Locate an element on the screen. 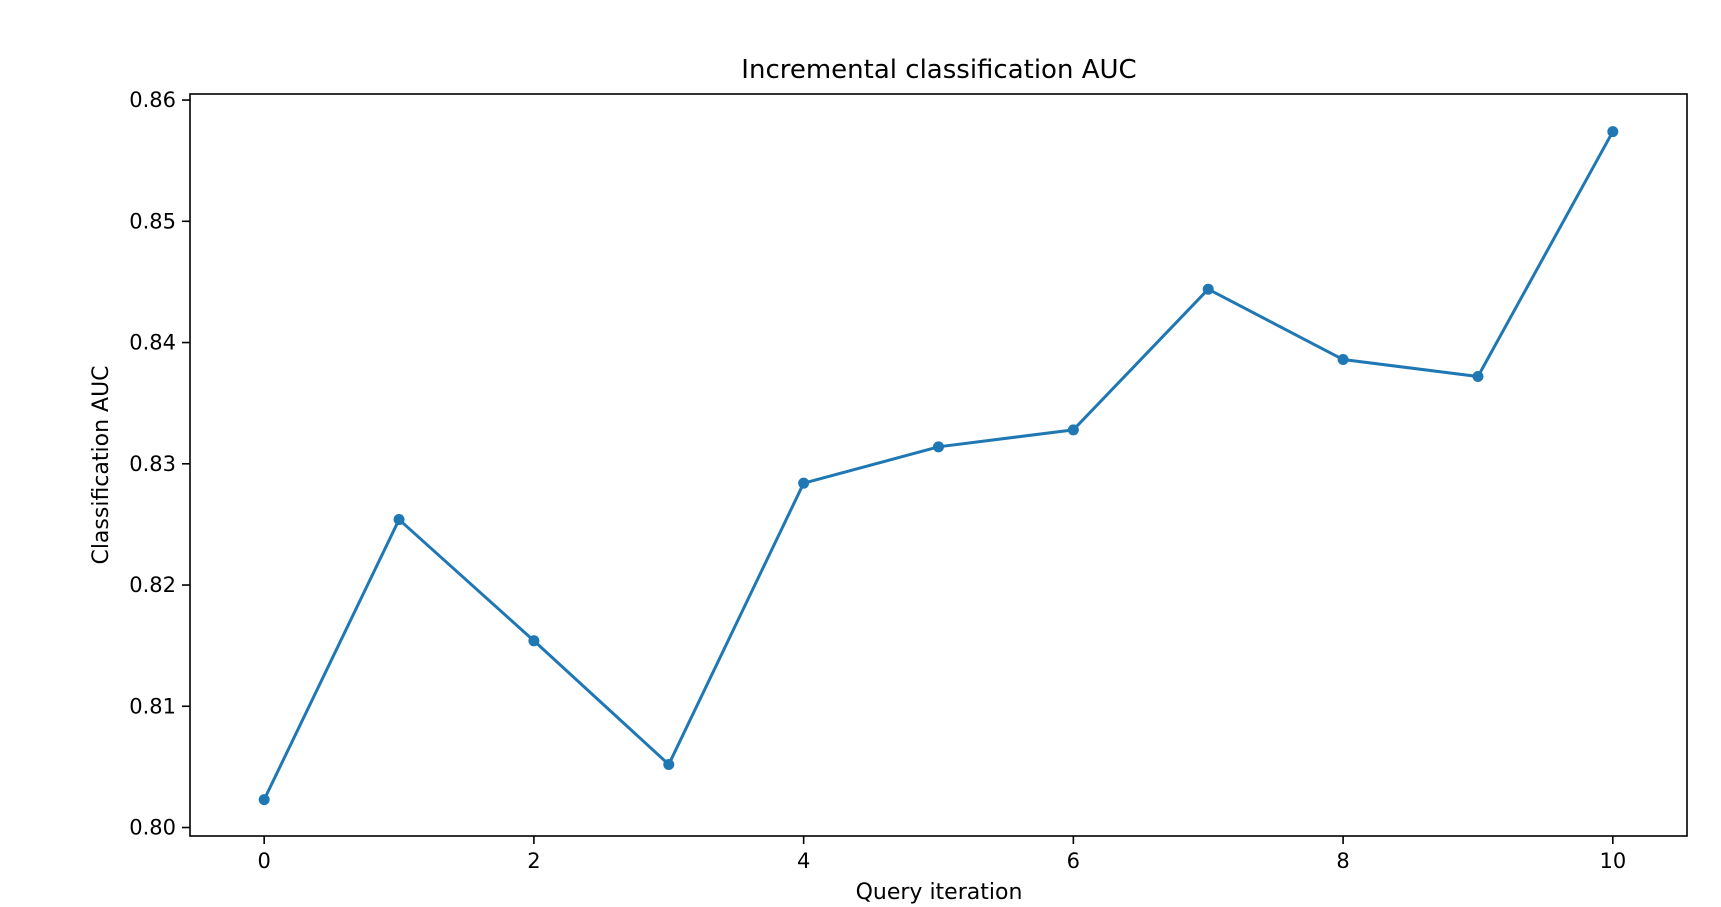 The image size is (1721, 907). y-tick-label: 0.83 is located at coordinates (152, 464).